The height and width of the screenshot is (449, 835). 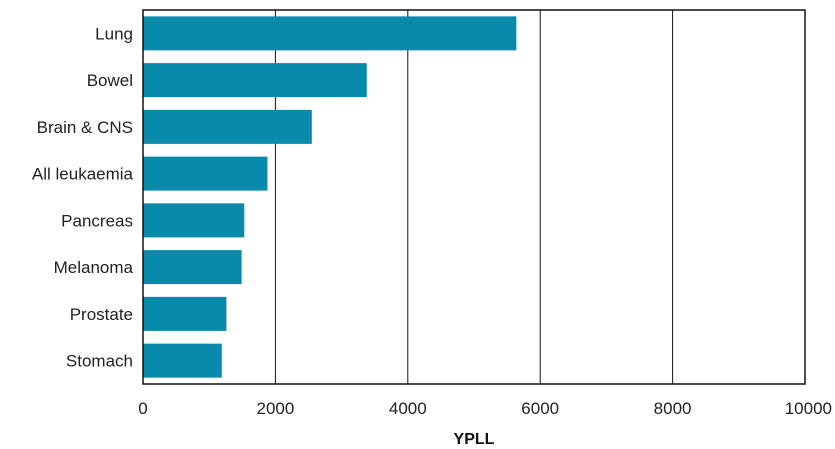 What do you see at coordinates (275, 408) in the screenshot?
I see `x-tick-label: 2000` at bounding box center [275, 408].